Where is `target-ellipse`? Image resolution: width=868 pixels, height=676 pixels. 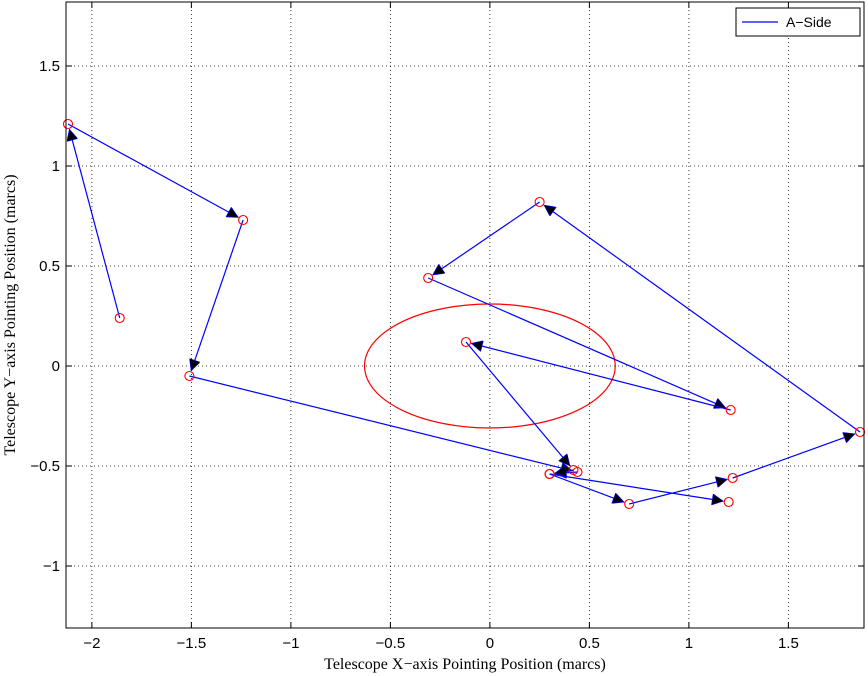 target-ellipse is located at coordinates (489, 366).